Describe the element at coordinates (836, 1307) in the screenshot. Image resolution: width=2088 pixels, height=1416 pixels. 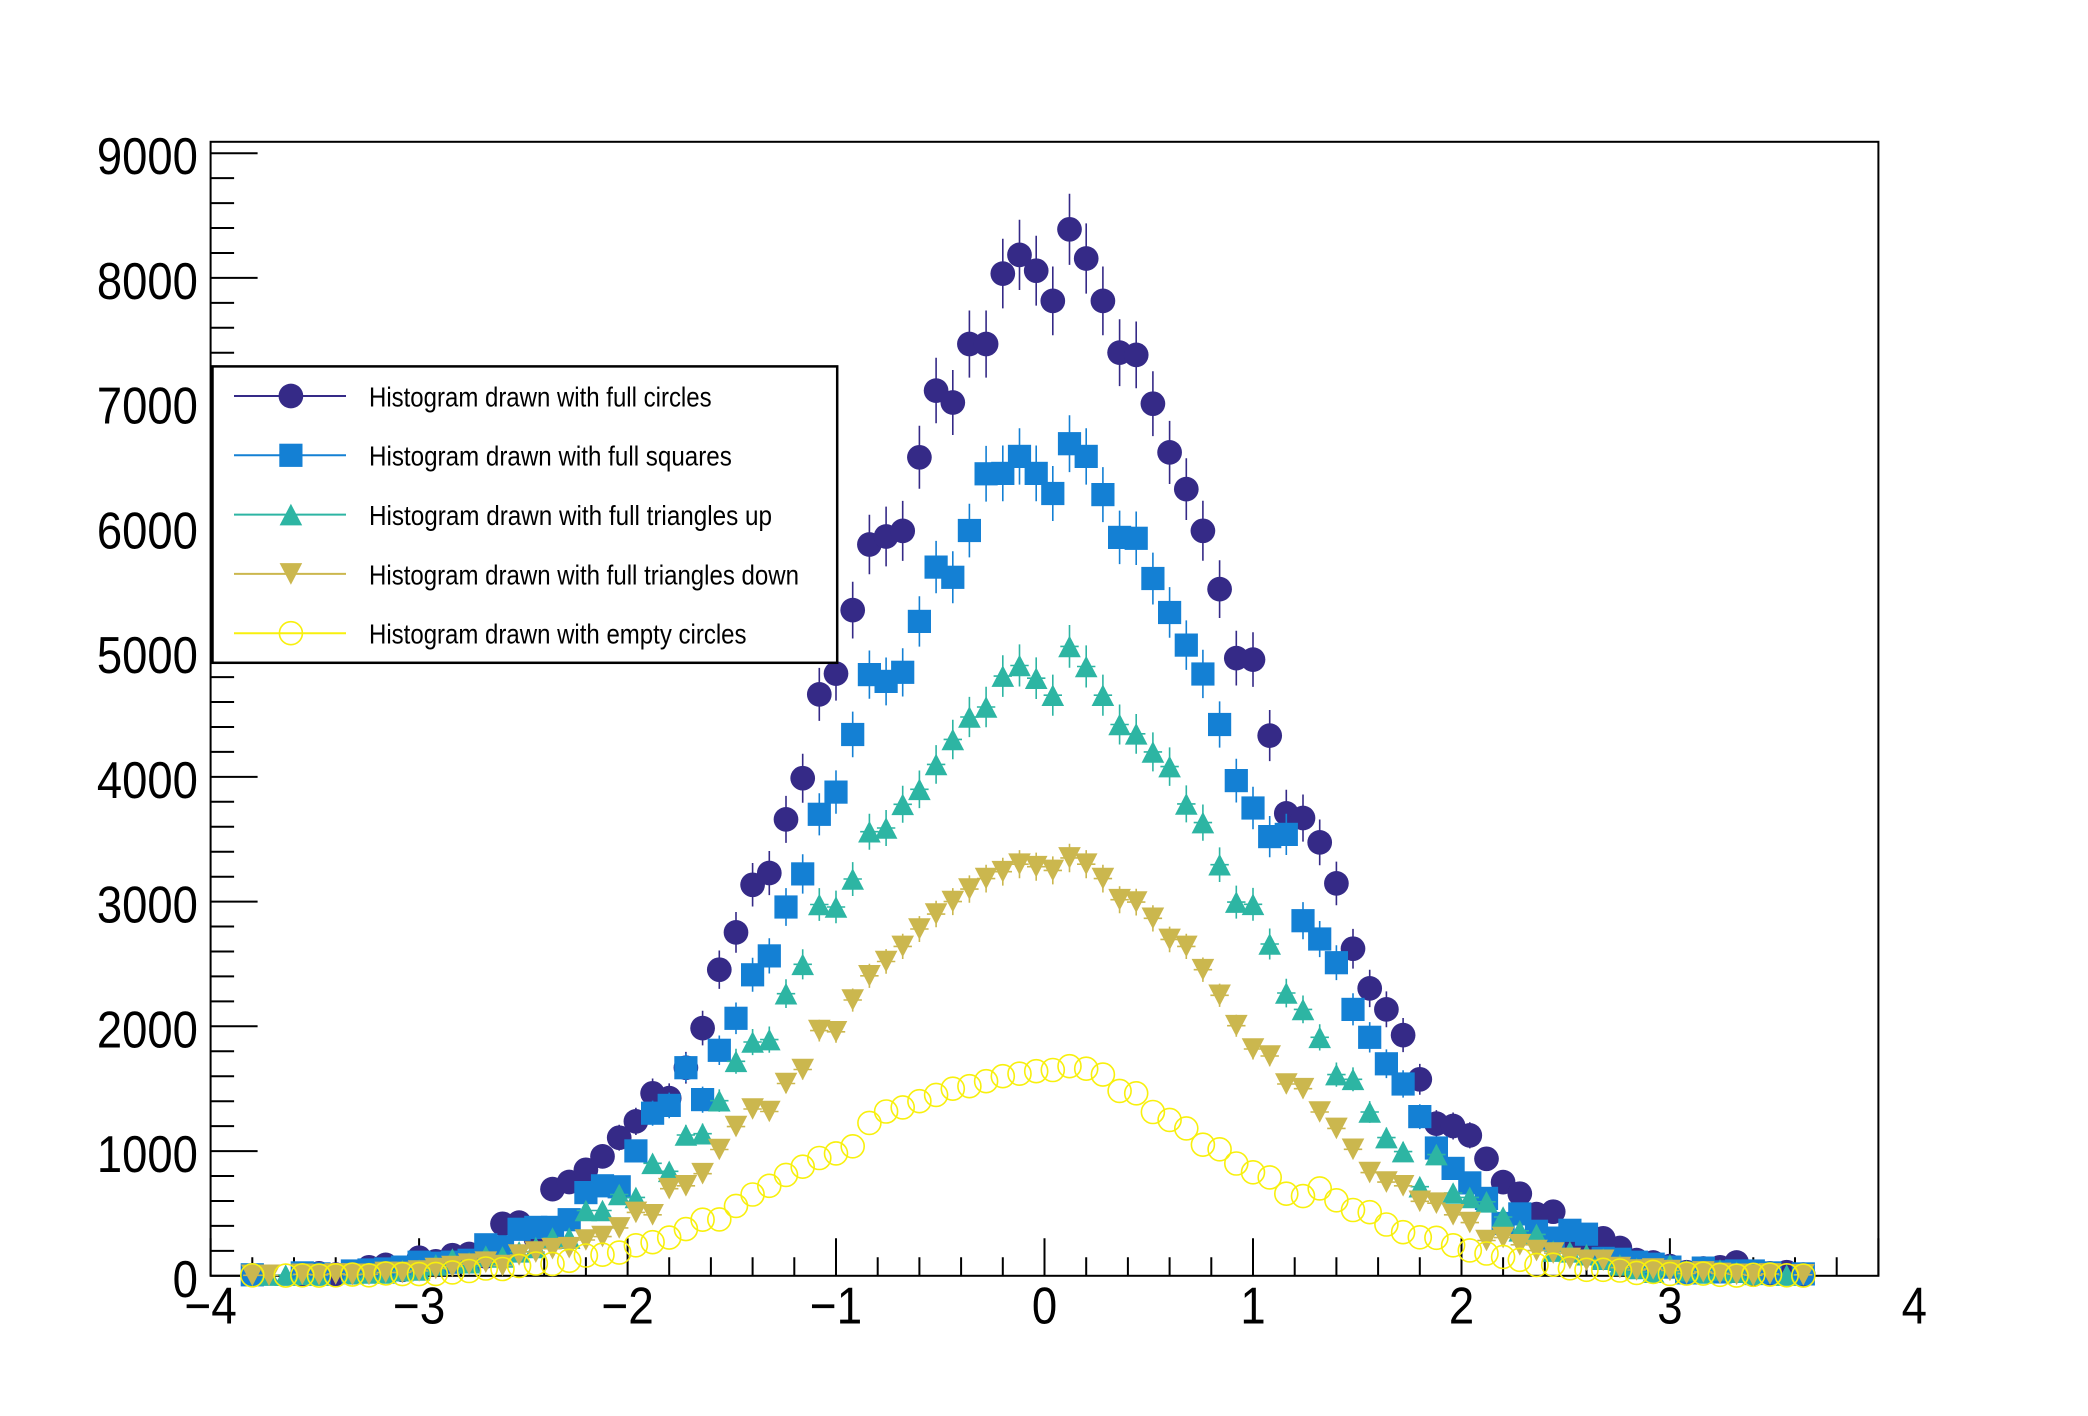
I see `svg-text: −1` at that location.